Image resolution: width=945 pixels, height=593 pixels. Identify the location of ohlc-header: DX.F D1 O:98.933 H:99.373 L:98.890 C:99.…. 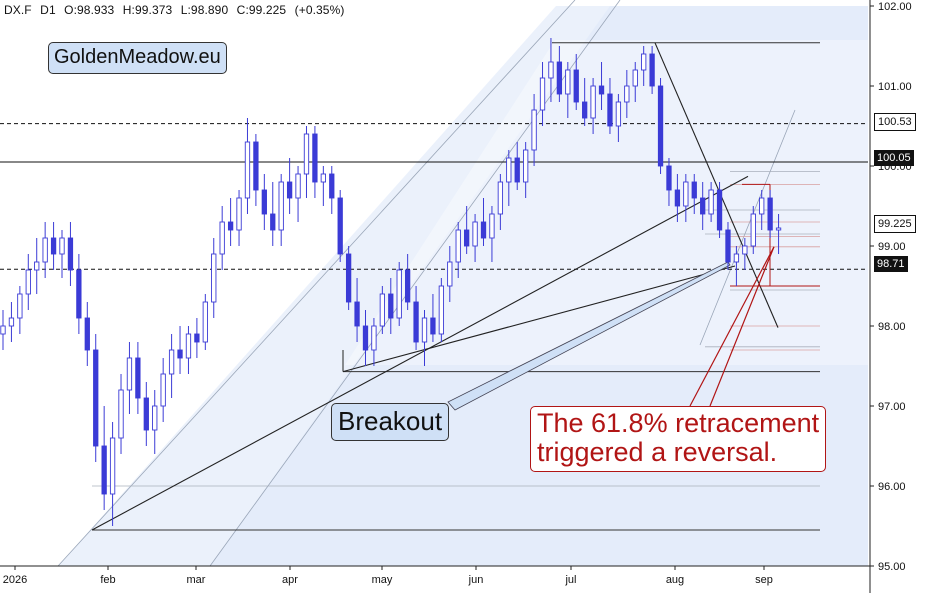
(176, 10).